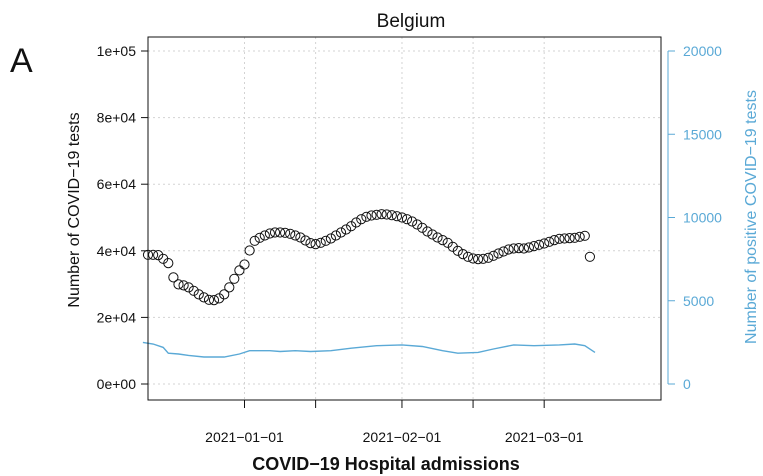 The height and width of the screenshot is (476, 763). What do you see at coordinates (117, 51) in the screenshot?
I see `y-tick-label: 1e+05` at bounding box center [117, 51].